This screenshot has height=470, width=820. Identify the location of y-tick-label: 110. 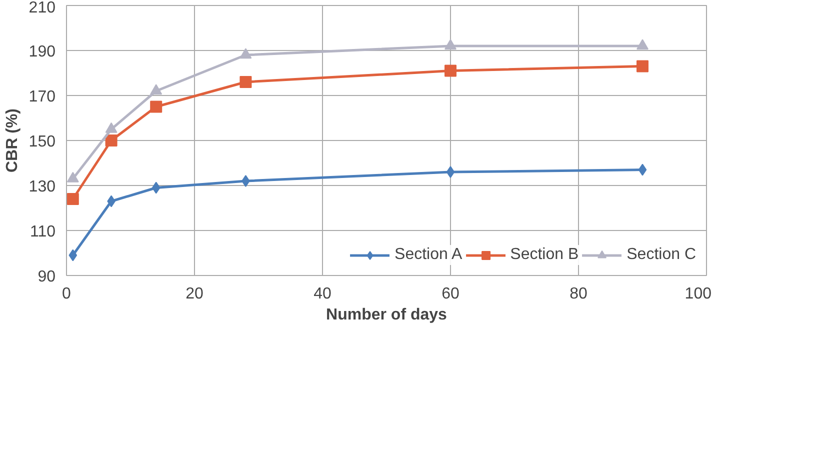
(43, 232).